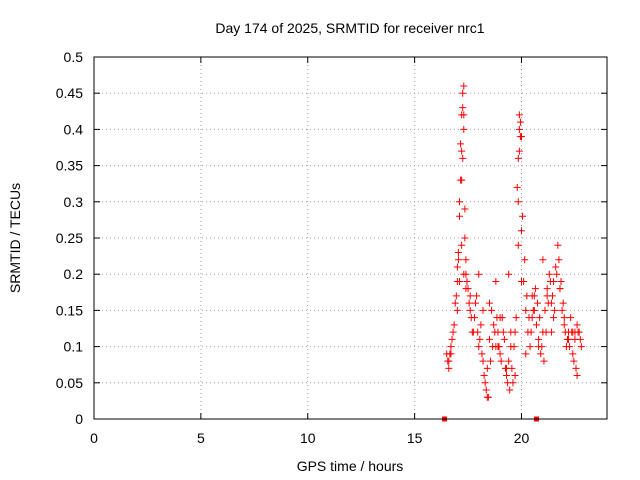 This screenshot has height=480, width=640. I want to click on x-tick-label: 15, so click(415, 438).